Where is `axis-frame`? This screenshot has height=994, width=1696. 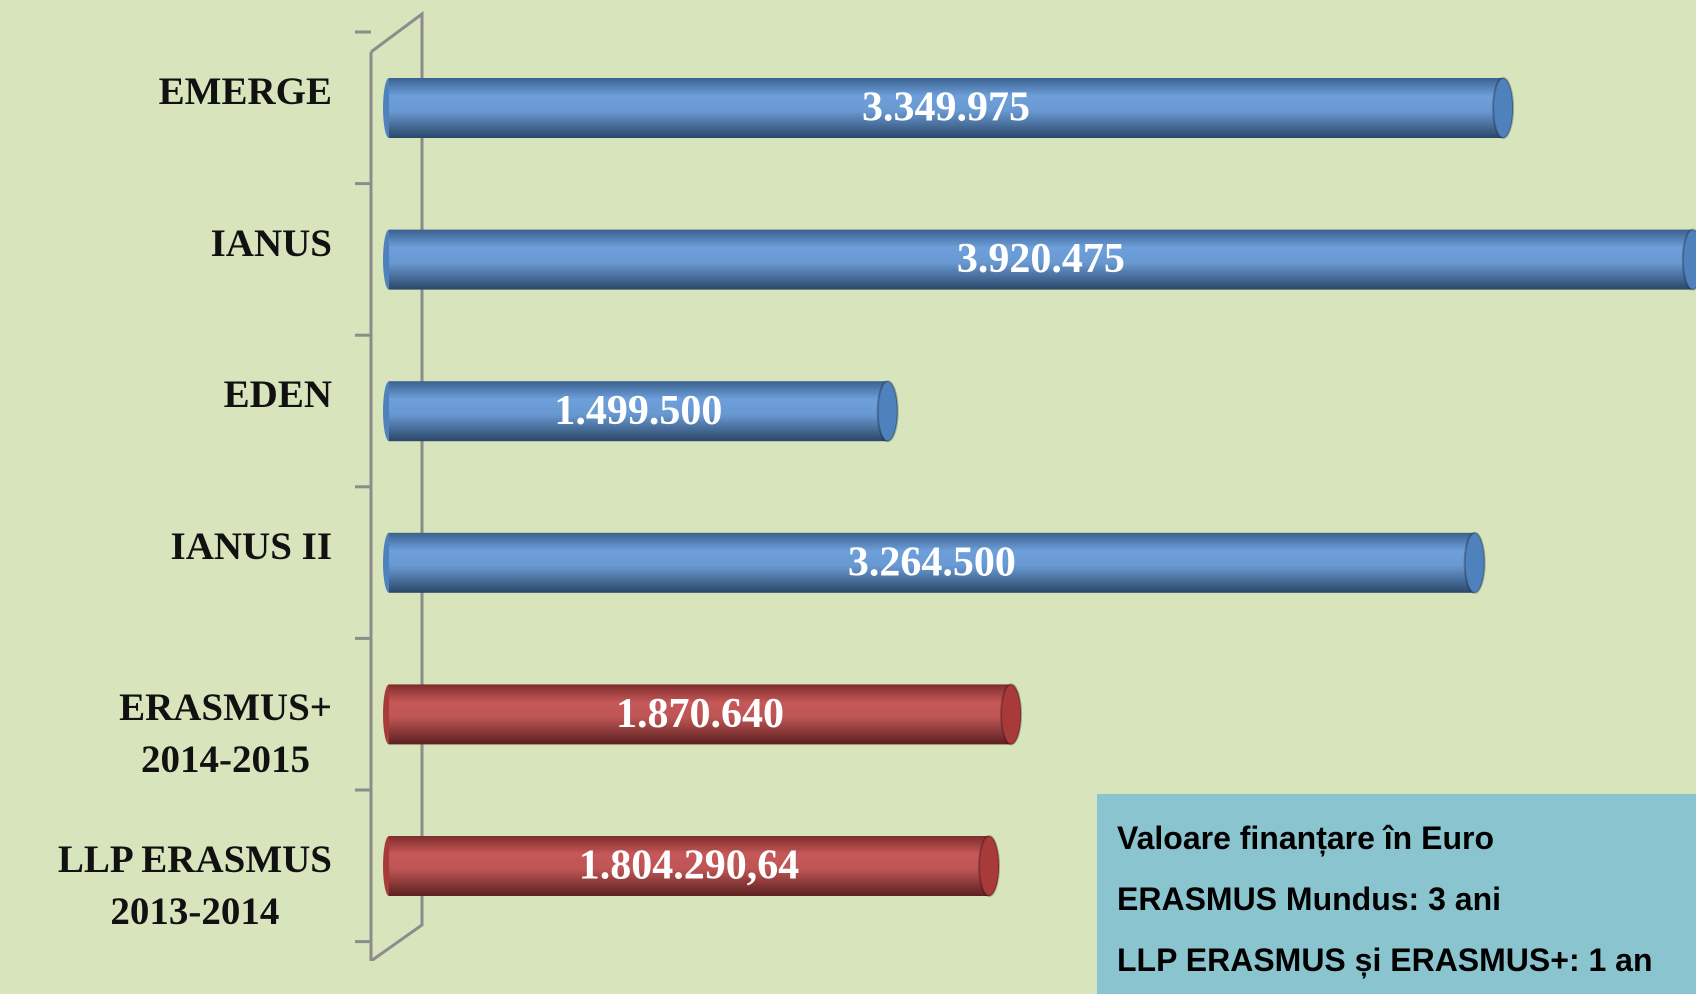 axis-frame is located at coordinates (396, 486).